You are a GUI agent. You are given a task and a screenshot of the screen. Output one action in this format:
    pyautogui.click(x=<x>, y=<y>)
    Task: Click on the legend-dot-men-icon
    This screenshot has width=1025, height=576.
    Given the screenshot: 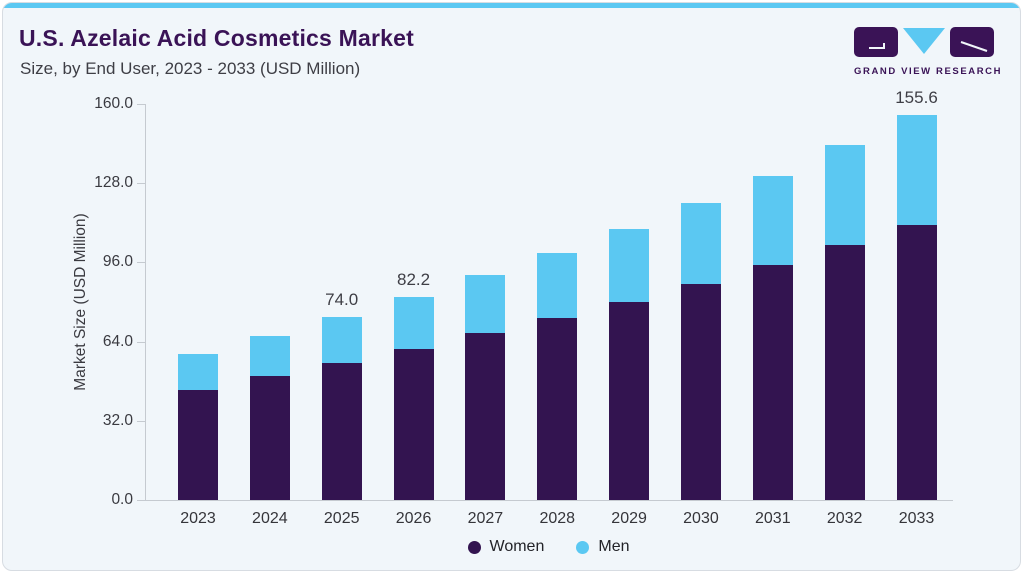 What is the action you would take?
    pyautogui.click(x=583, y=547)
    